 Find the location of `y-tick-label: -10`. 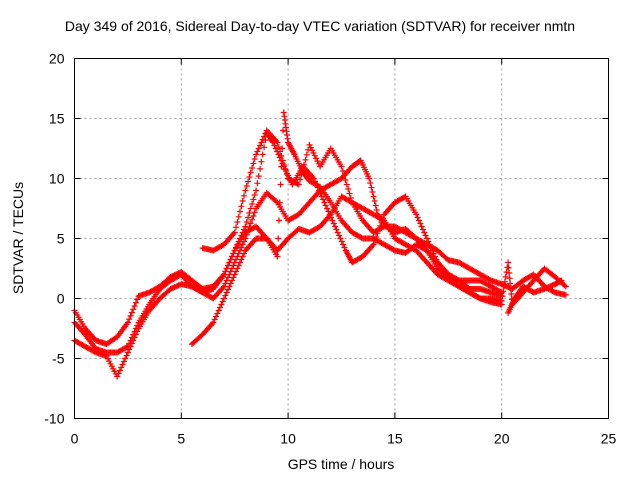

y-tick-label: -10 is located at coordinates (54, 419).